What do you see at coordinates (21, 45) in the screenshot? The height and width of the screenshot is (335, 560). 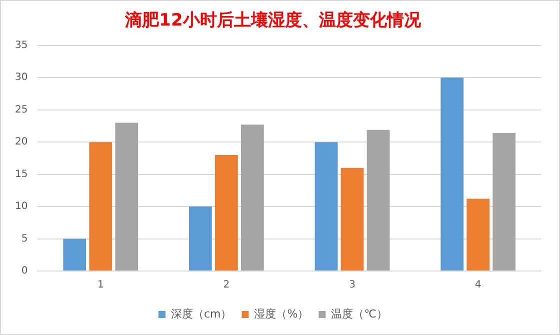 I see `y-tick-label: 35` at bounding box center [21, 45].